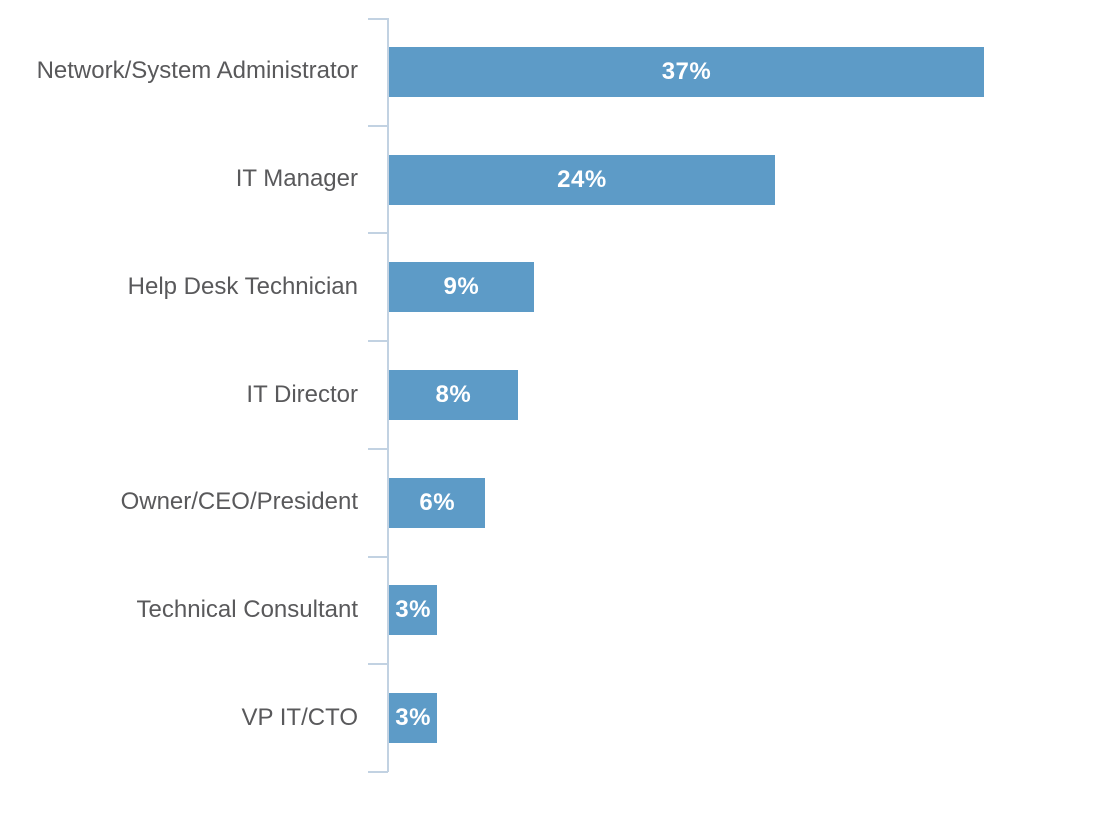  Describe the element at coordinates (239, 502) in the screenshot. I see `category-label: Owner/CEO/President` at that location.